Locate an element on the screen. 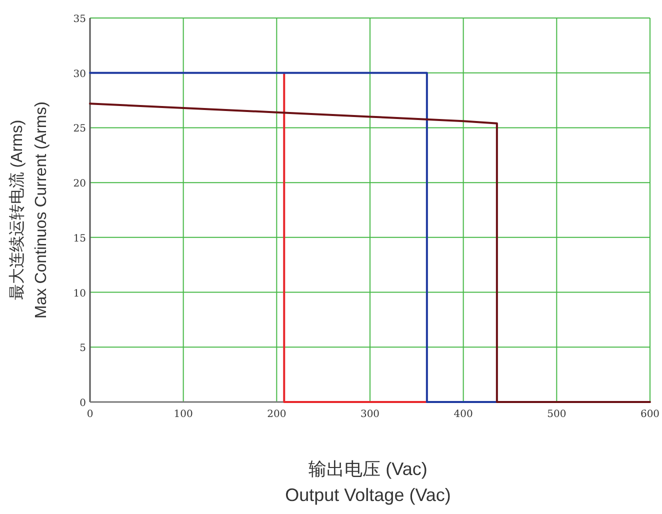 Image resolution: width=662 pixels, height=514 pixels. x-tick-label: 300 is located at coordinates (370, 414).